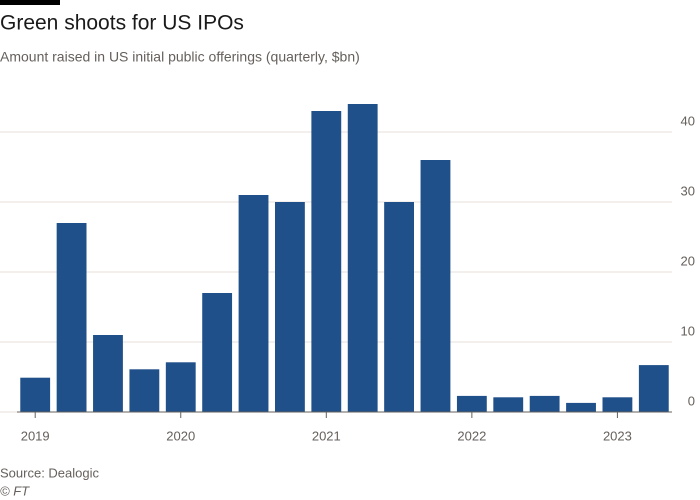 This screenshot has height=500, width=700. I want to click on source: Source: Dealogic, so click(49, 472).